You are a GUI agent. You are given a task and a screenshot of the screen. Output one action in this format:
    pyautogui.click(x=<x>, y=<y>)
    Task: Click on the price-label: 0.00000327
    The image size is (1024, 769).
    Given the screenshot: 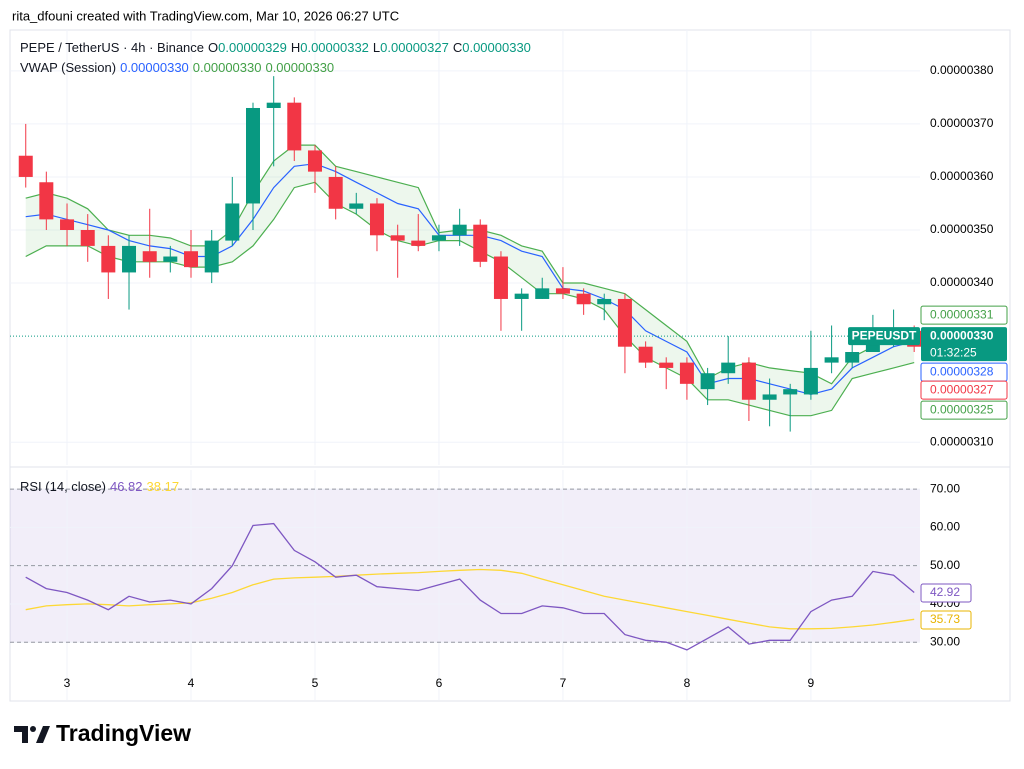 What is the action you would take?
    pyautogui.click(x=962, y=389)
    